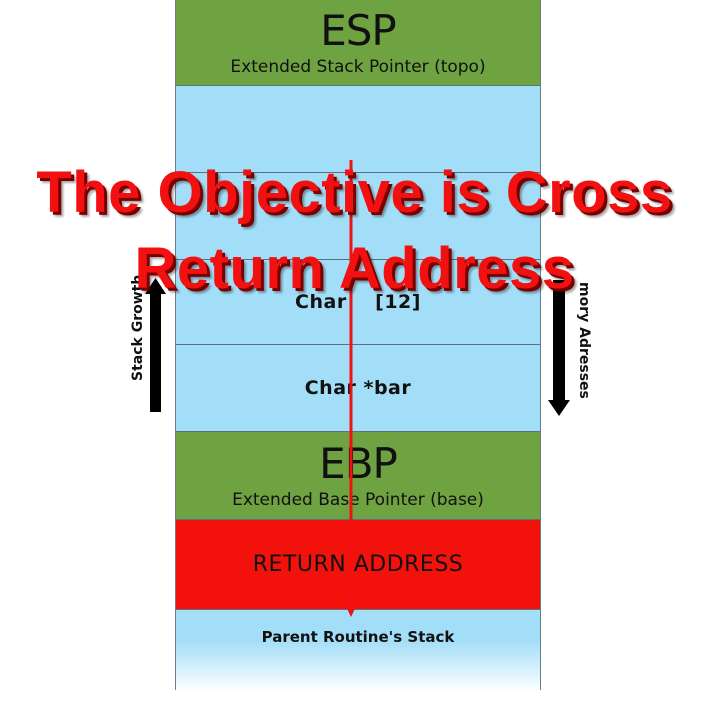 The image size is (709, 703). I want to click on overflow-arrow-icon, so click(351, 388).